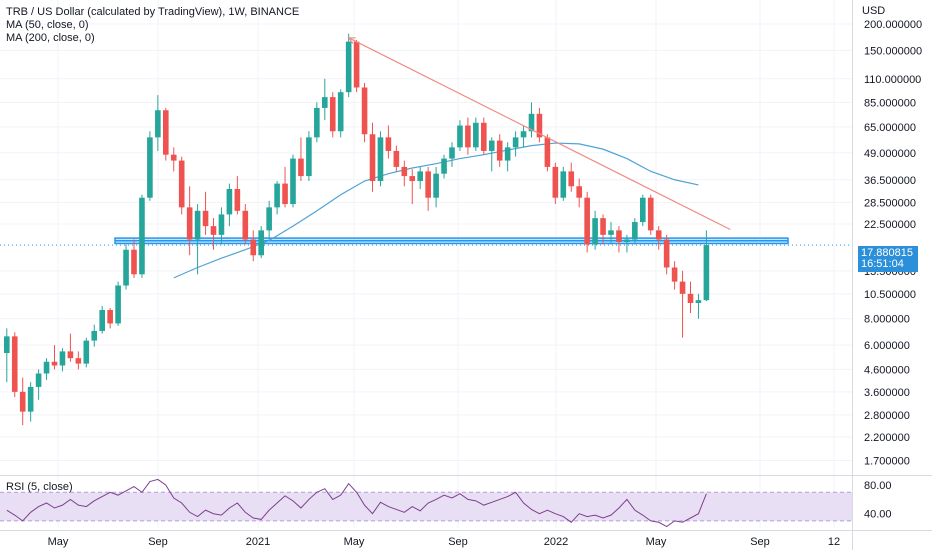 The image size is (932, 550). Describe the element at coordinates (878, 486) in the screenshot. I see `rsi-tick-label: 80.00` at that location.